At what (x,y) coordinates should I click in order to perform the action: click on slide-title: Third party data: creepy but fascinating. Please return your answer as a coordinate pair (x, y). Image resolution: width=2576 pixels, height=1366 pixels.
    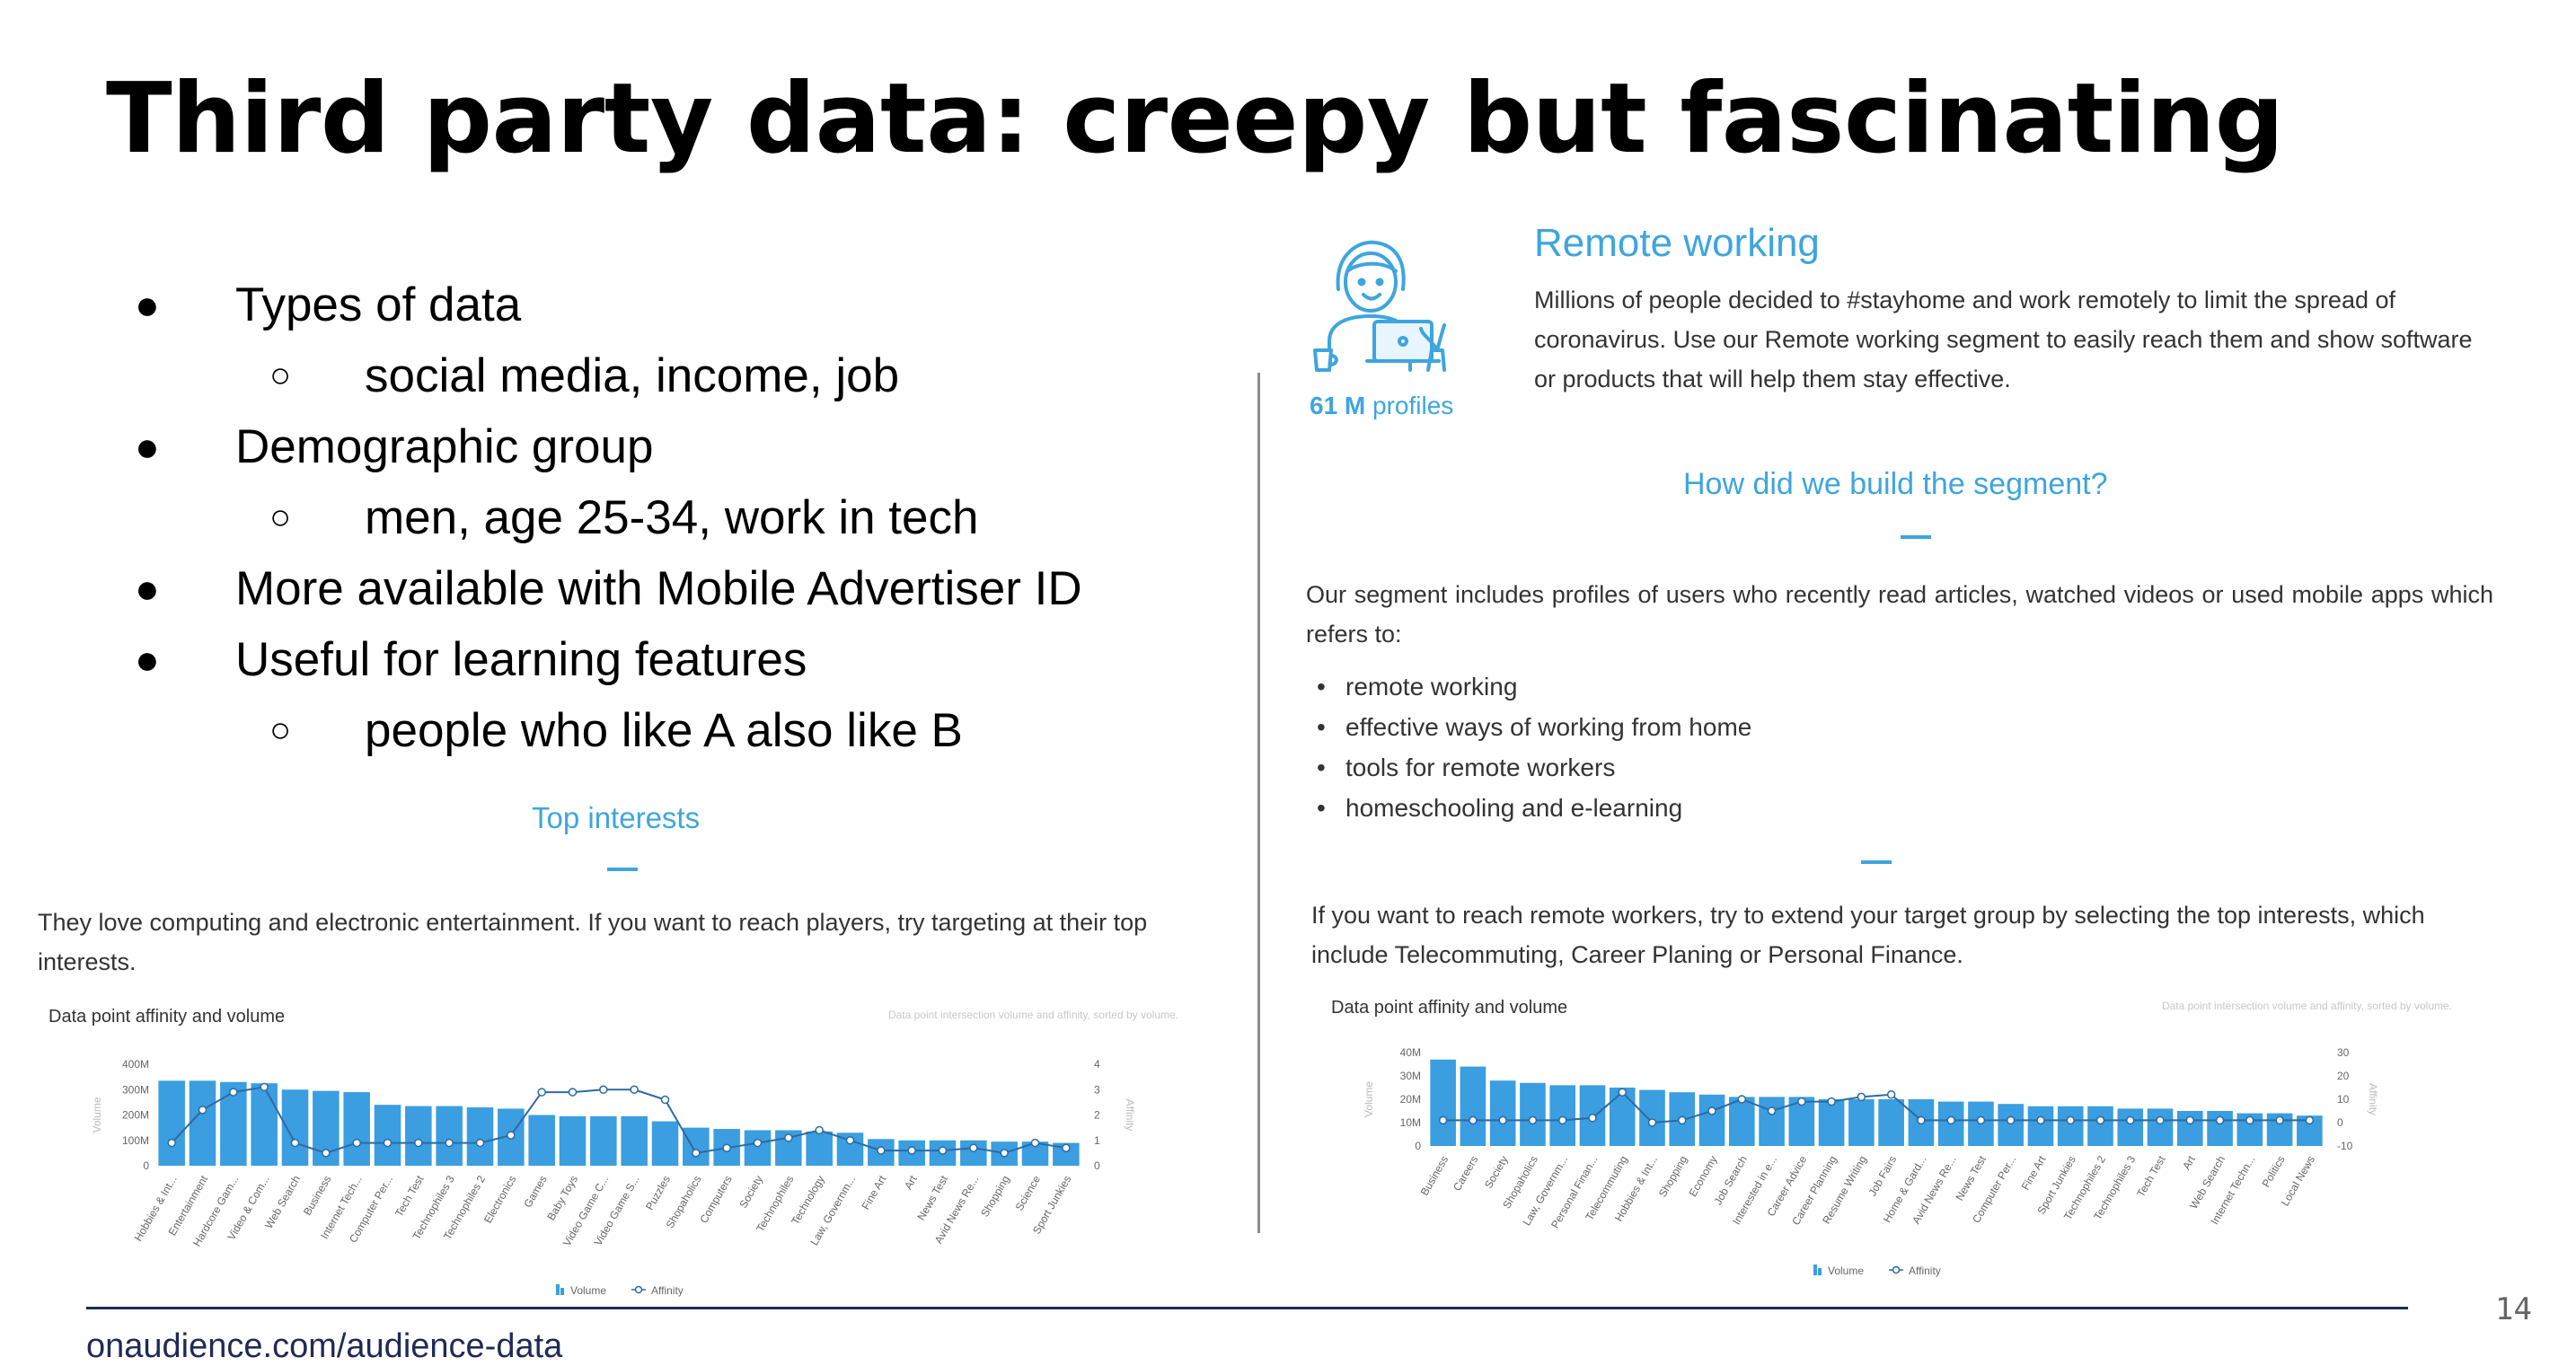
    Looking at the image, I should click on (1195, 119).